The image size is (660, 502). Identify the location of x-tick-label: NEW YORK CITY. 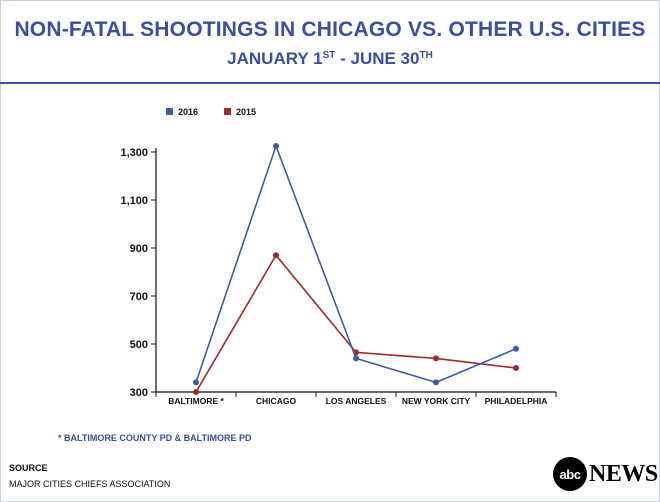
(436, 401).